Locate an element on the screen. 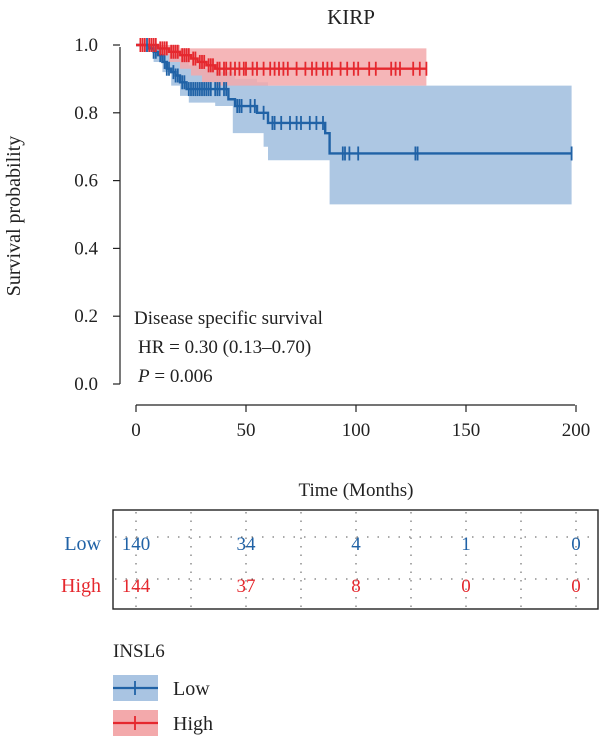 Image resolution: width=600 pixels, height=742 pixels. risk-table: Low 140 34 4 1 0 High 144 37 8 0 0 is located at coordinates (330, 559).